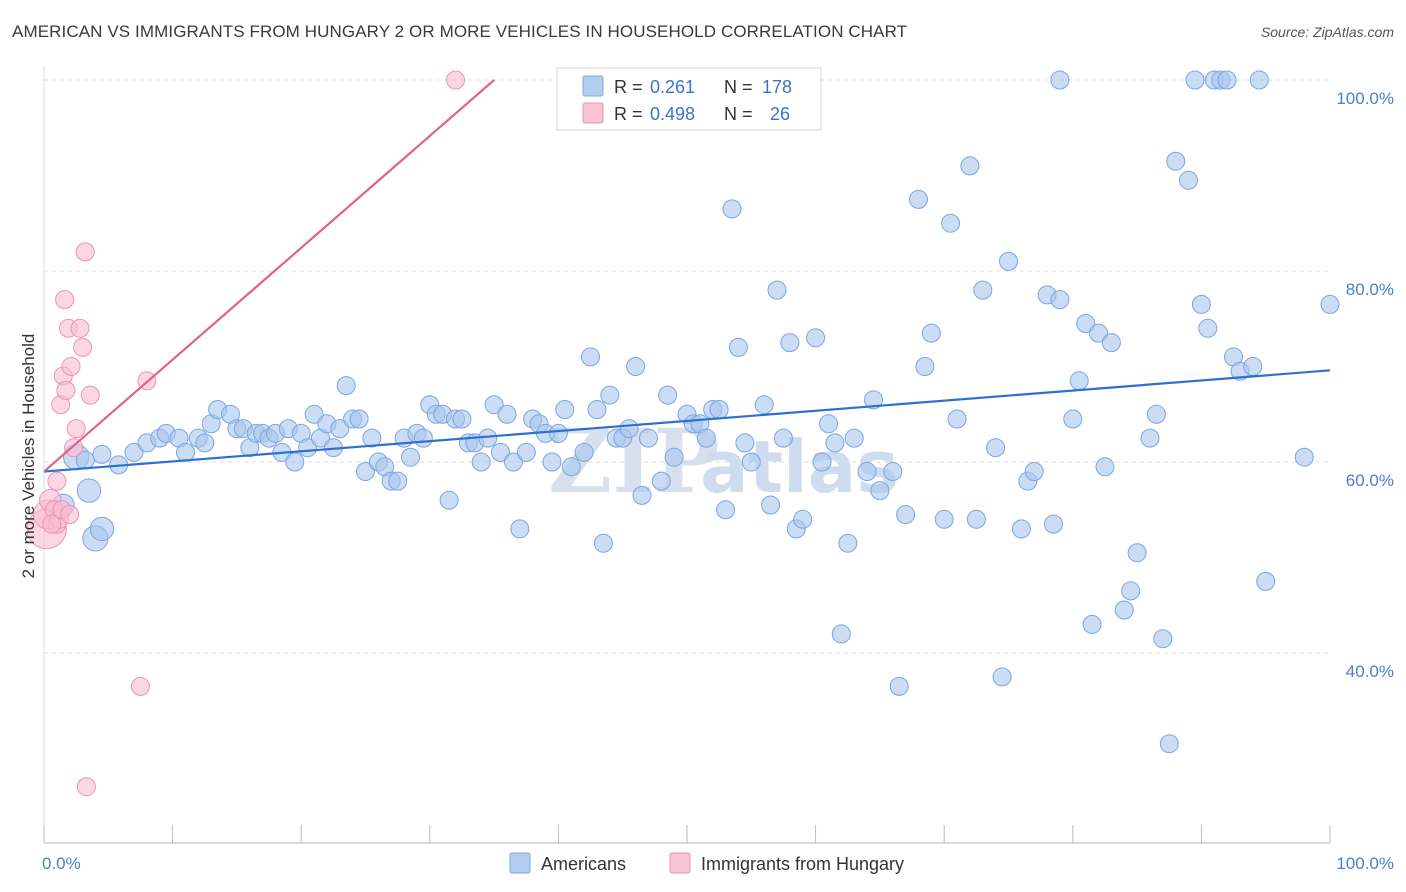  Describe the element at coordinates (628, 114) in the screenshot. I see `hungary-r-label: R =` at that location.